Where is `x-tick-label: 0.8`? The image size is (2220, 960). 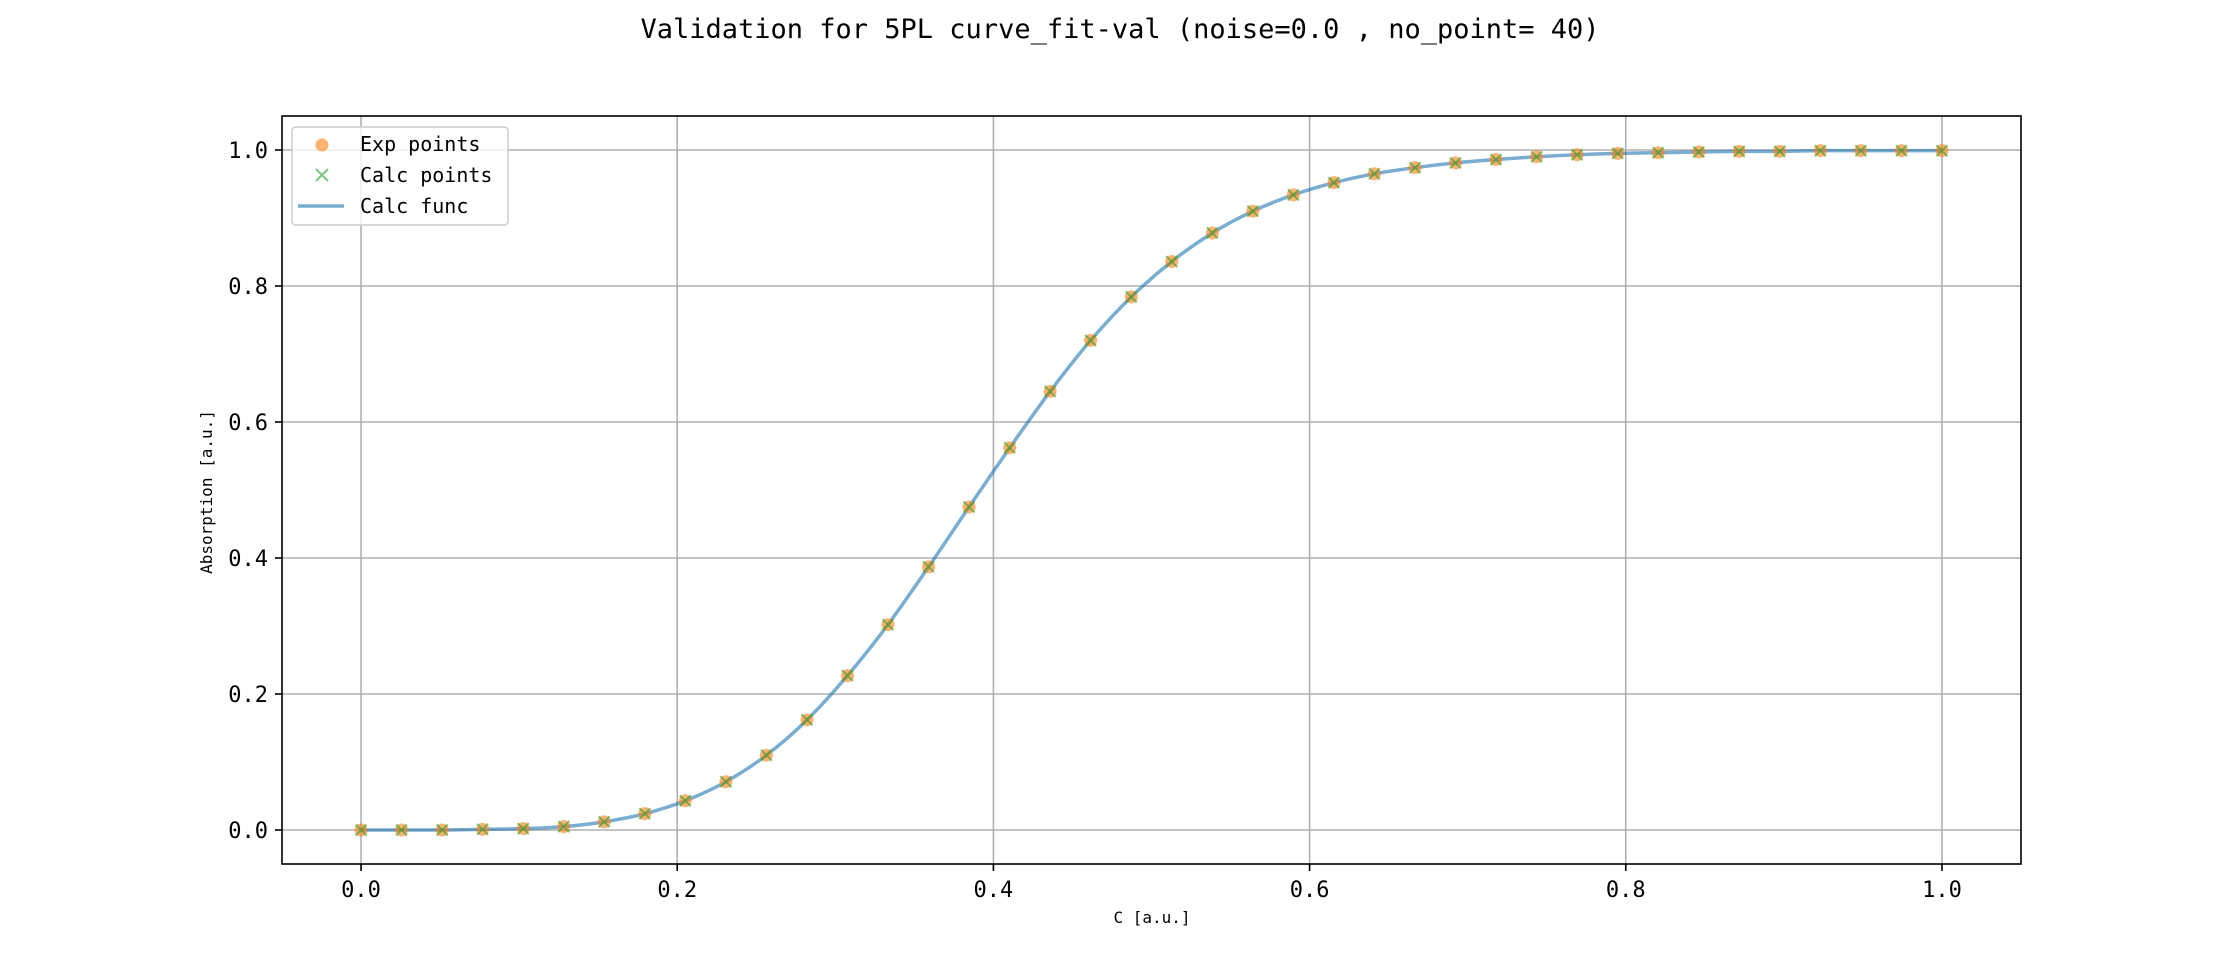 x-tick-label: 0.8 is located at coordinates (1626, 890).